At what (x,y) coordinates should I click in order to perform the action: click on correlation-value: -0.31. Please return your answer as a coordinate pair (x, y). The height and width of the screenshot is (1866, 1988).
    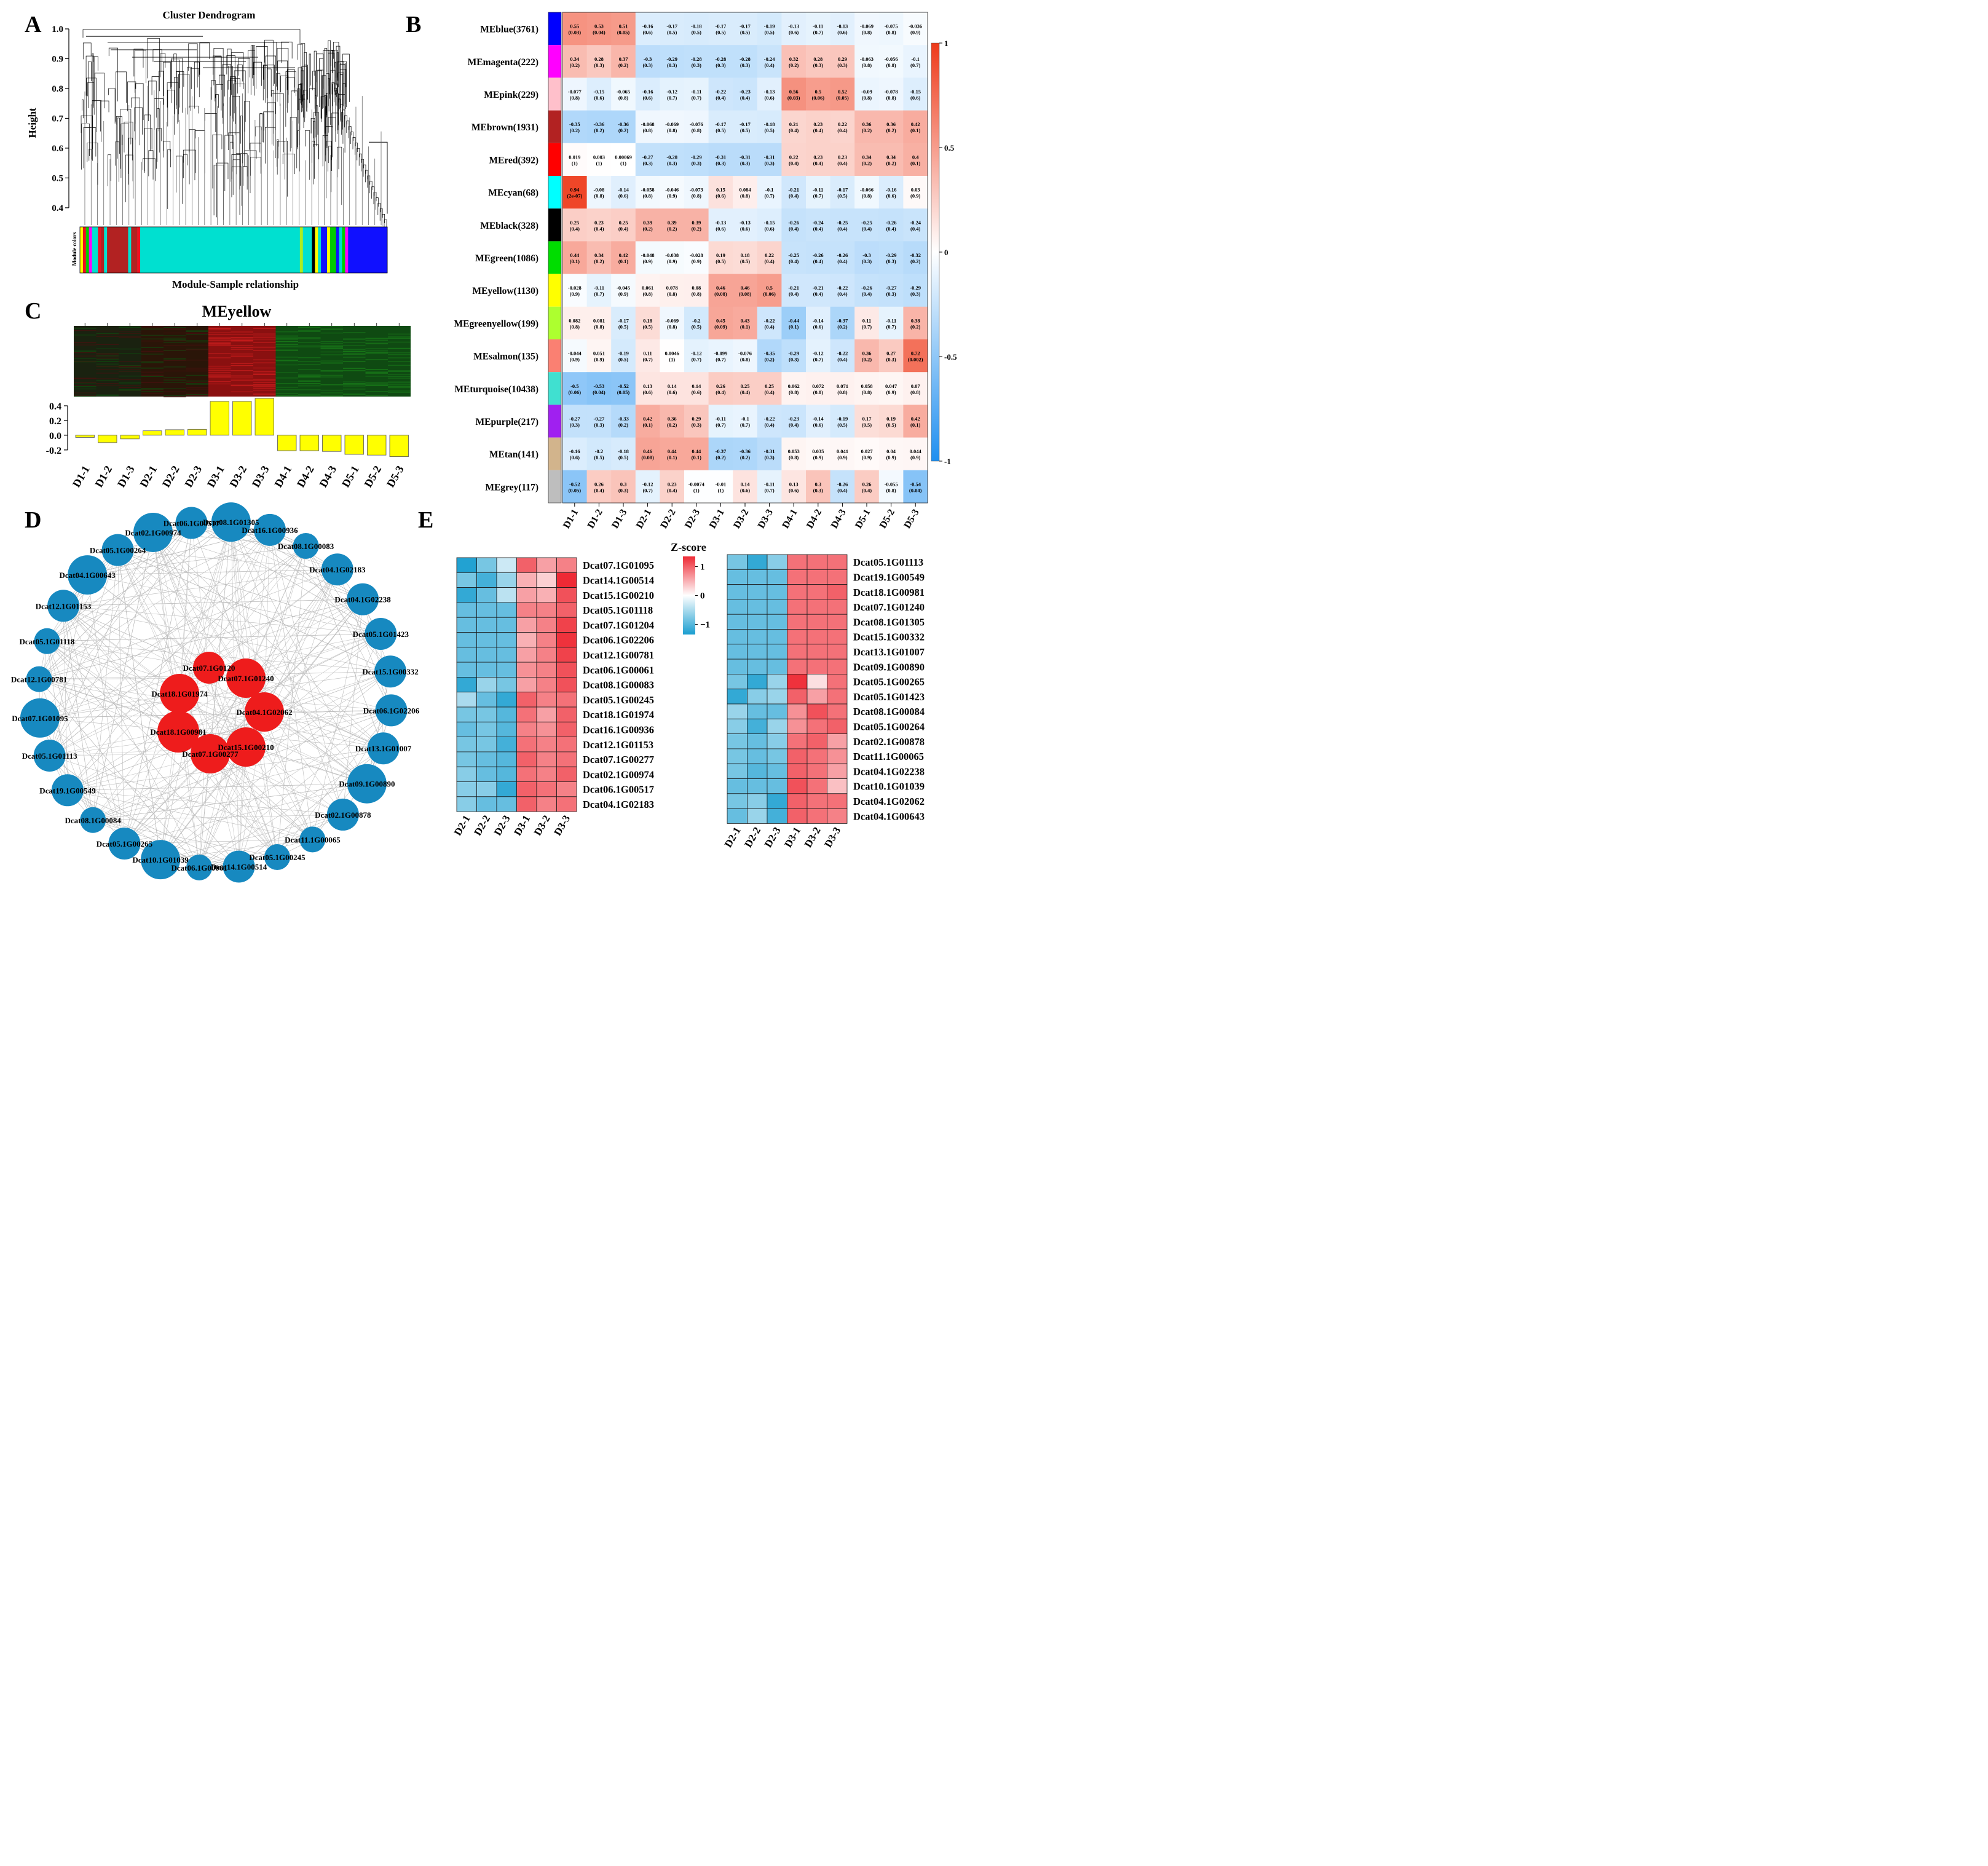
    Looking at the image, I should click on (721, 157).